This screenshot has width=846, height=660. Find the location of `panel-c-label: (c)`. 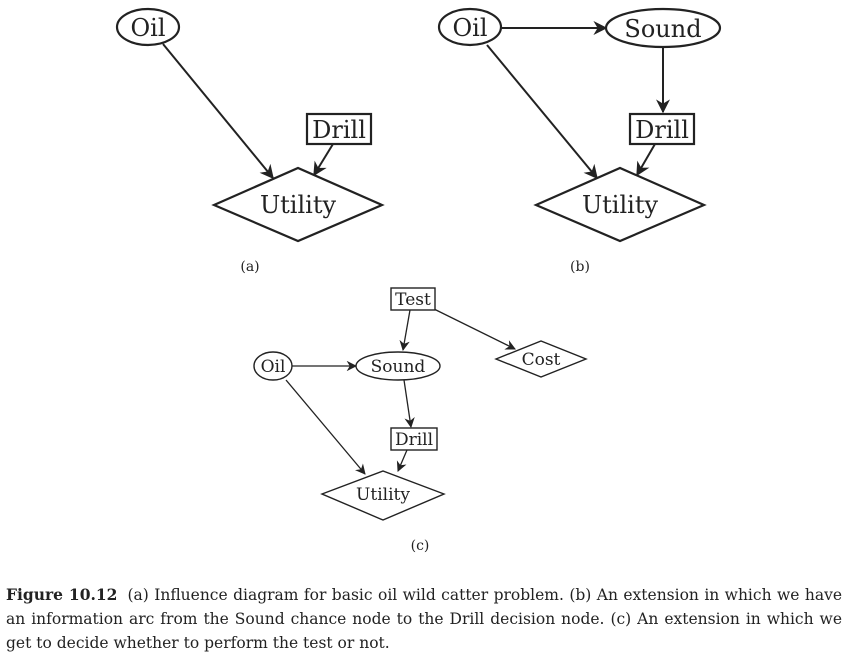

panel-c-label: (c) is located at coordinates (420, 546).